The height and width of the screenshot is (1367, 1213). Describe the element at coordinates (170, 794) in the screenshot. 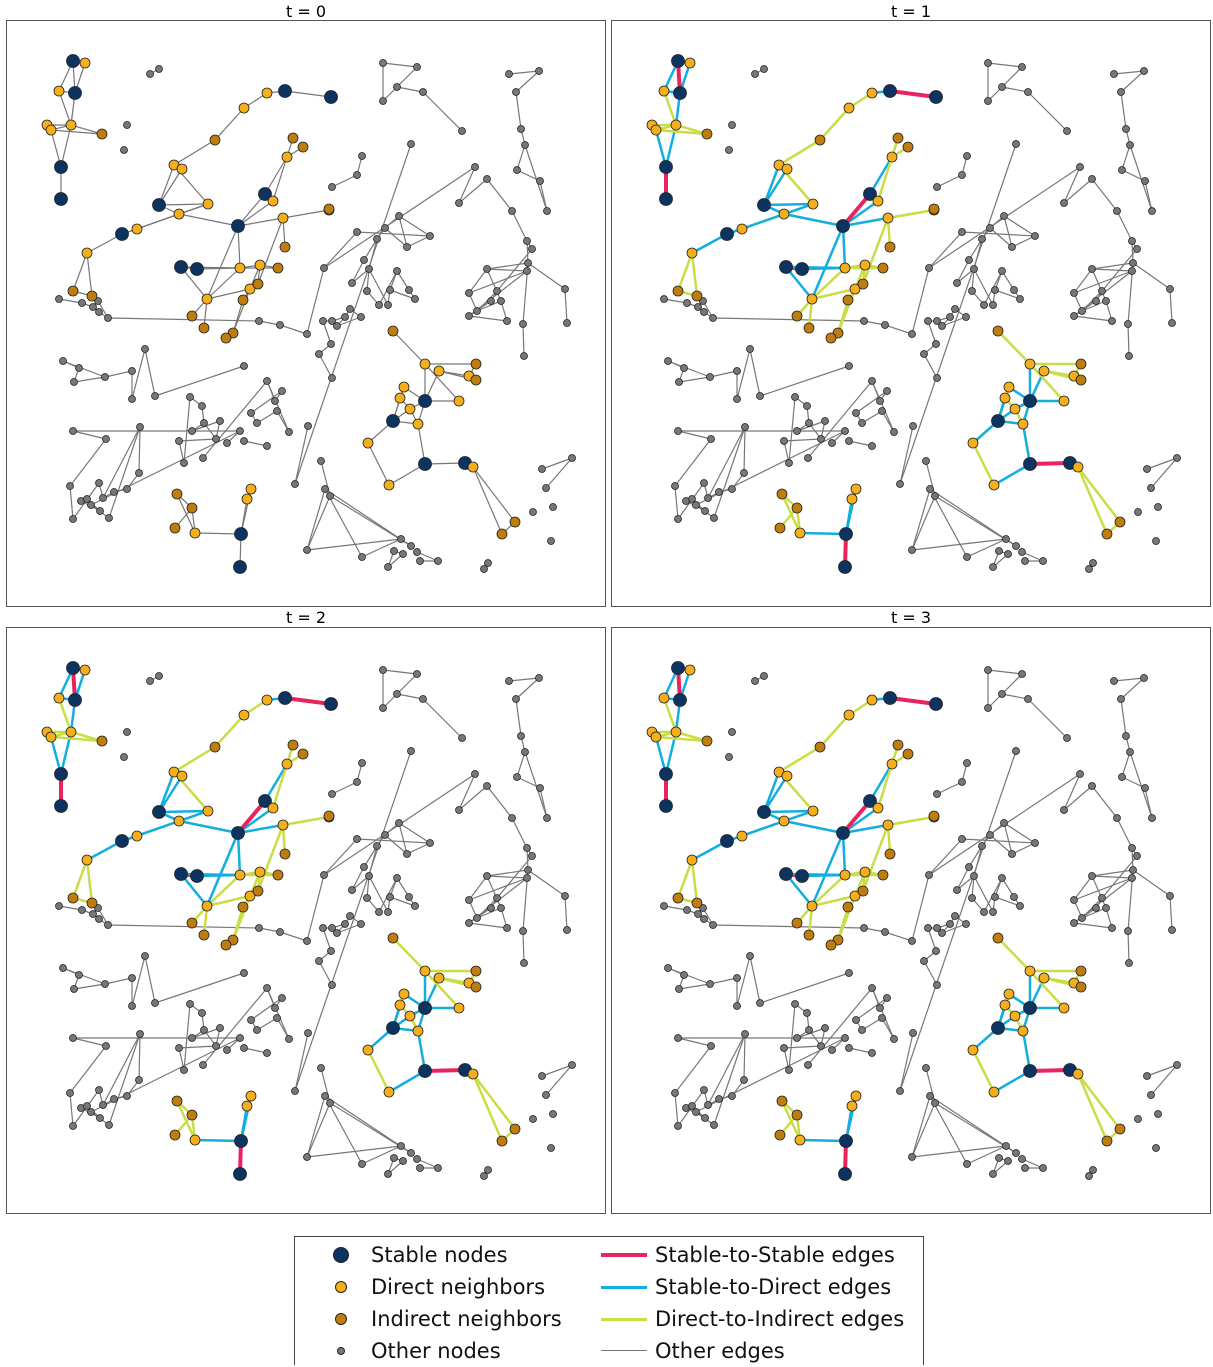

I see `stable-direct-edge` at that location.